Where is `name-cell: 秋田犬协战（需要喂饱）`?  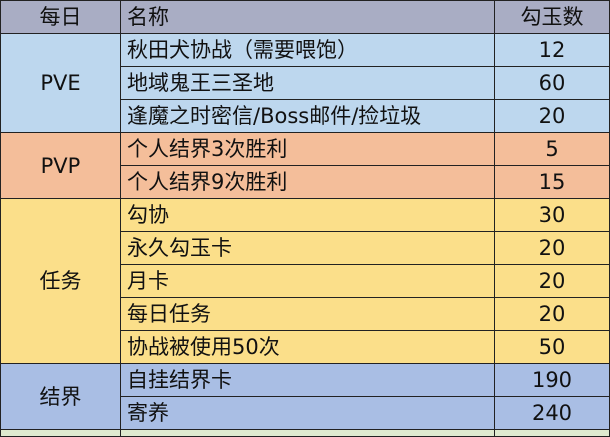 name-cell: 秋田犬协战（需要喂饱） is located at coordinates (307, 50).